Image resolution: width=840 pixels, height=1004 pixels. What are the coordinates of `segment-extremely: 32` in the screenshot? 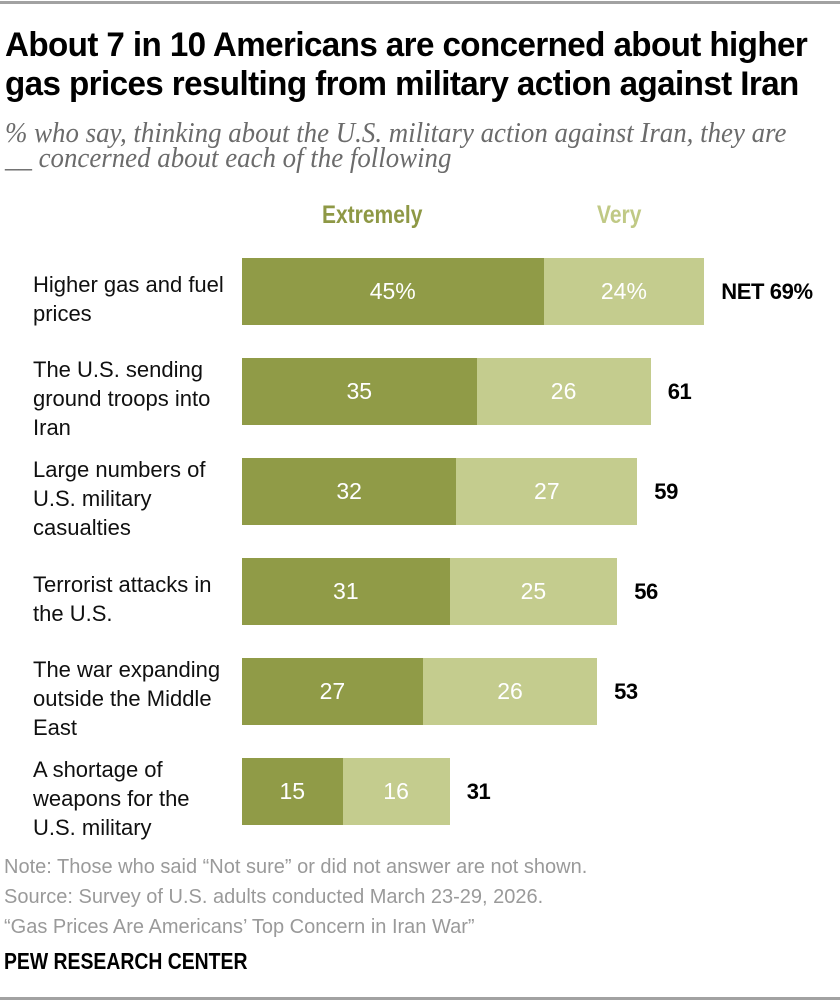 It's located at (349, 491).